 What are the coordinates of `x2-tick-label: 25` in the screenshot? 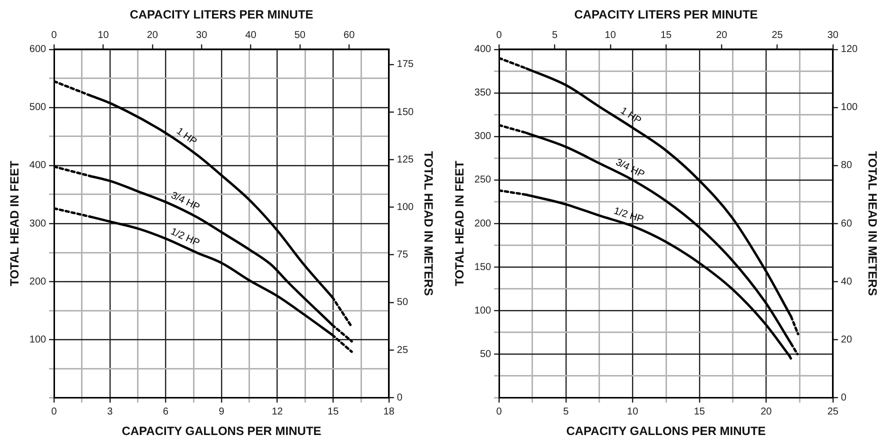 It's located at (778, 36).